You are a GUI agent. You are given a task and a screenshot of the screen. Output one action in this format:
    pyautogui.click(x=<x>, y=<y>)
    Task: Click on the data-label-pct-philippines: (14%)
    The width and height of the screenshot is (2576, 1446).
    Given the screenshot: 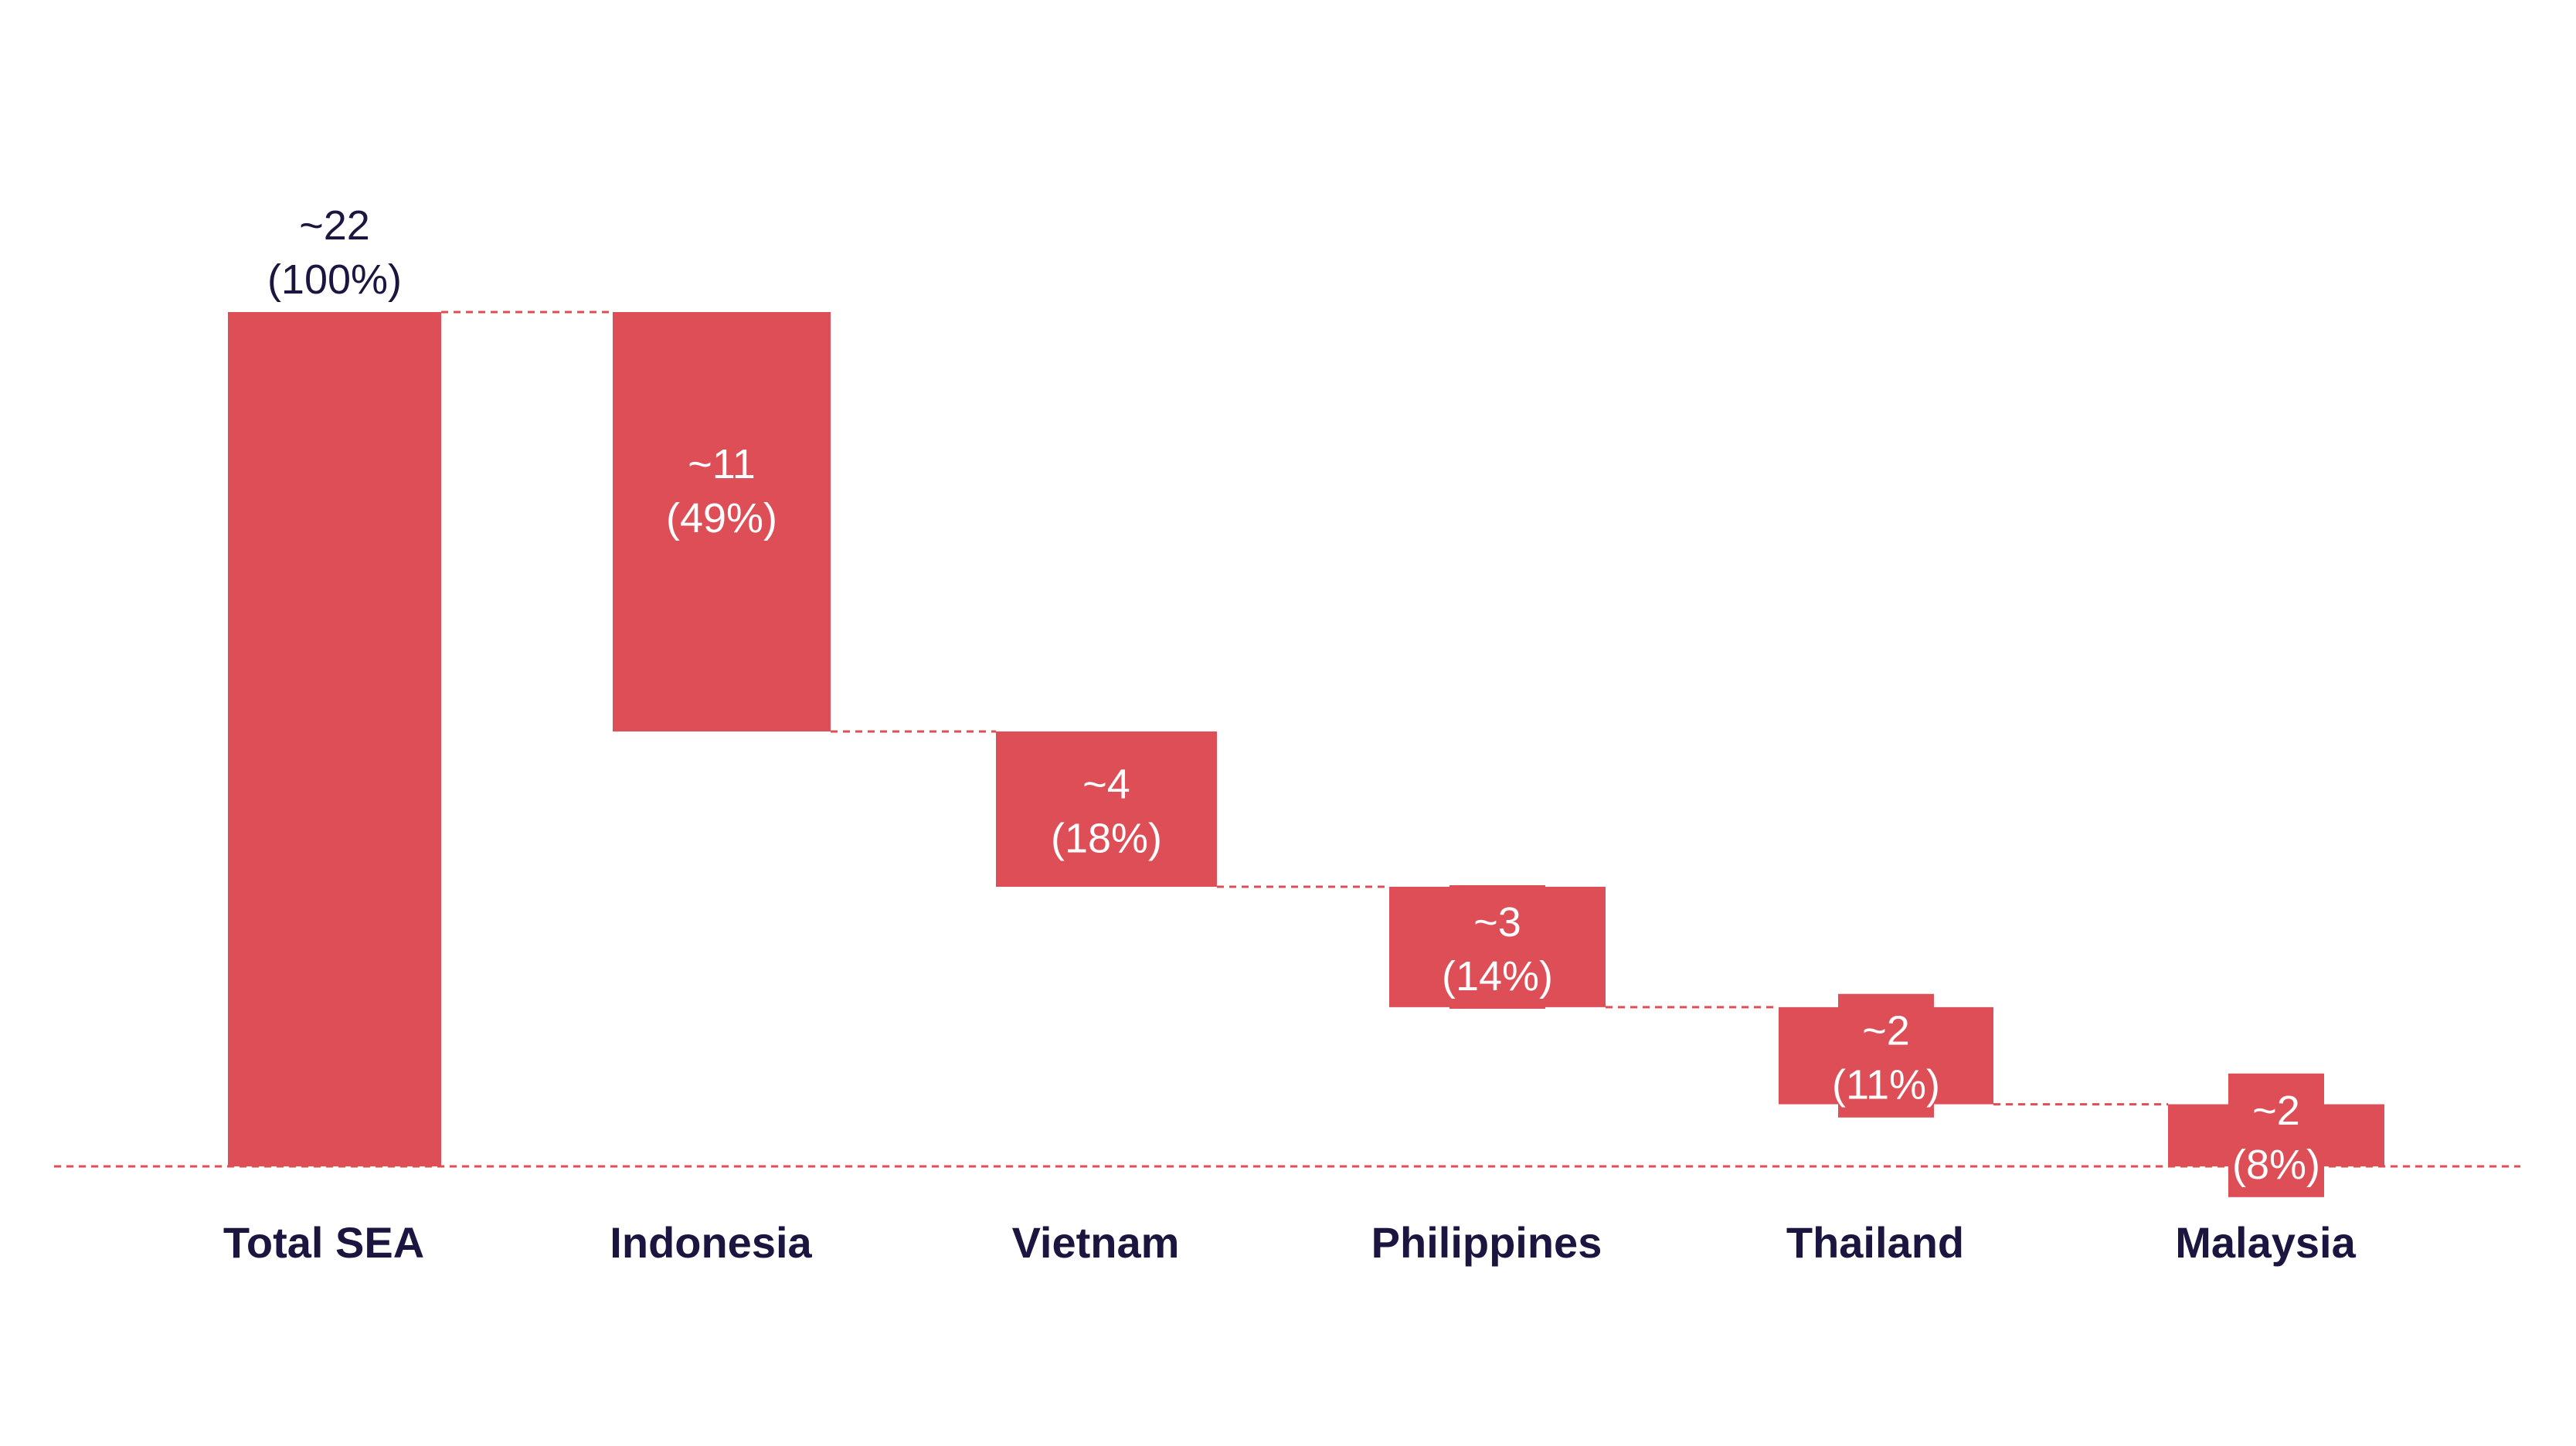 What is the action you would take?
    pyautogui.click(x=1497, y=977)
    